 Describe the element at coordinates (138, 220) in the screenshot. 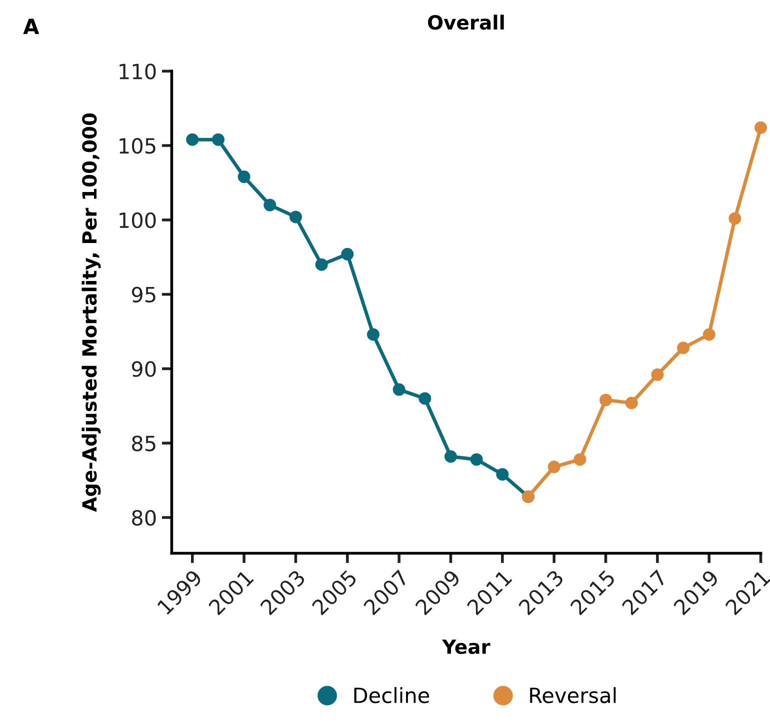

I see `y-tick-label: 100` at that location.